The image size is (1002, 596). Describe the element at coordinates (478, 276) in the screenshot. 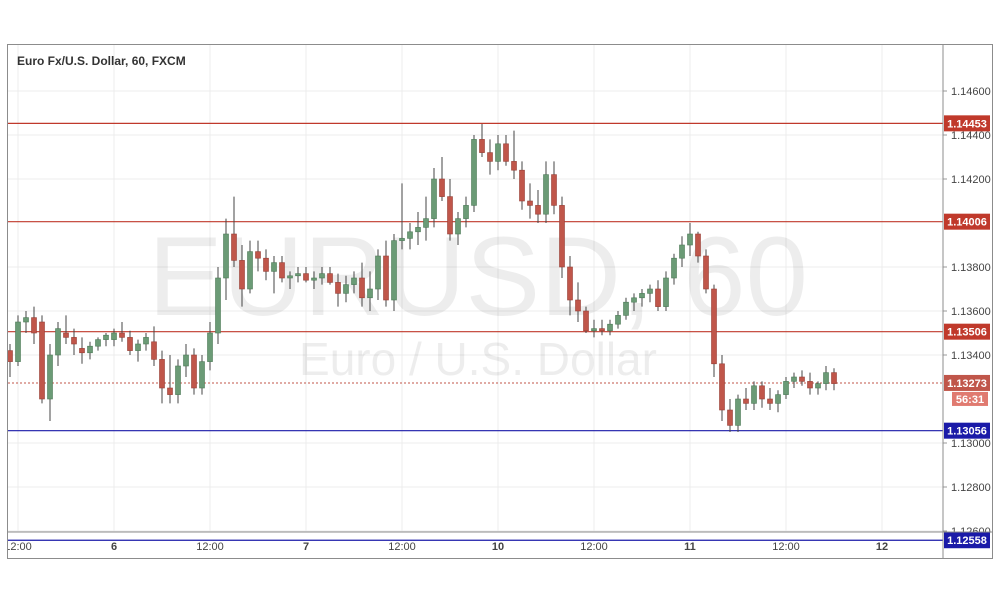

I see `watermark-symbol: EURUSD, 60` at that location.